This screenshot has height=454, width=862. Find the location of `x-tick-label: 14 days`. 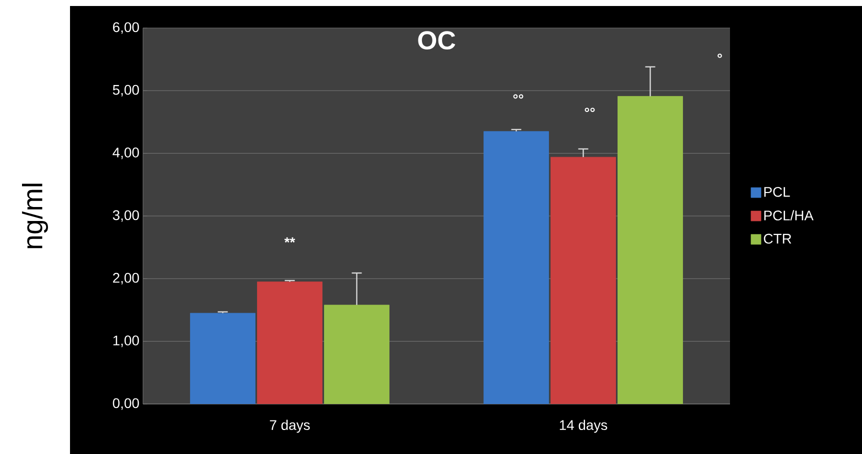

x-tick-label: 14 days is located at coordinates (584, 426).